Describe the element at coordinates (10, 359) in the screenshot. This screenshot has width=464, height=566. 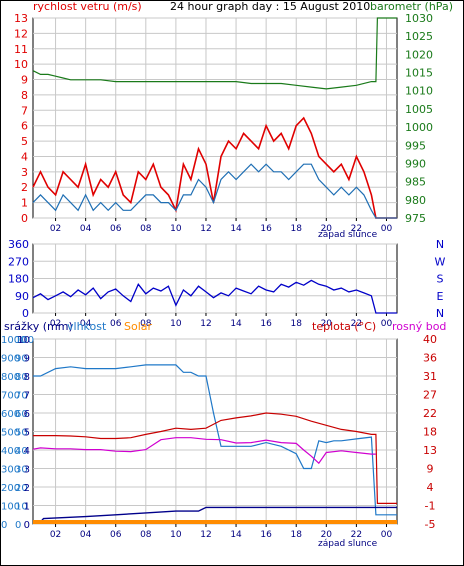
I see `solar-ytick-label: 900` at that location.